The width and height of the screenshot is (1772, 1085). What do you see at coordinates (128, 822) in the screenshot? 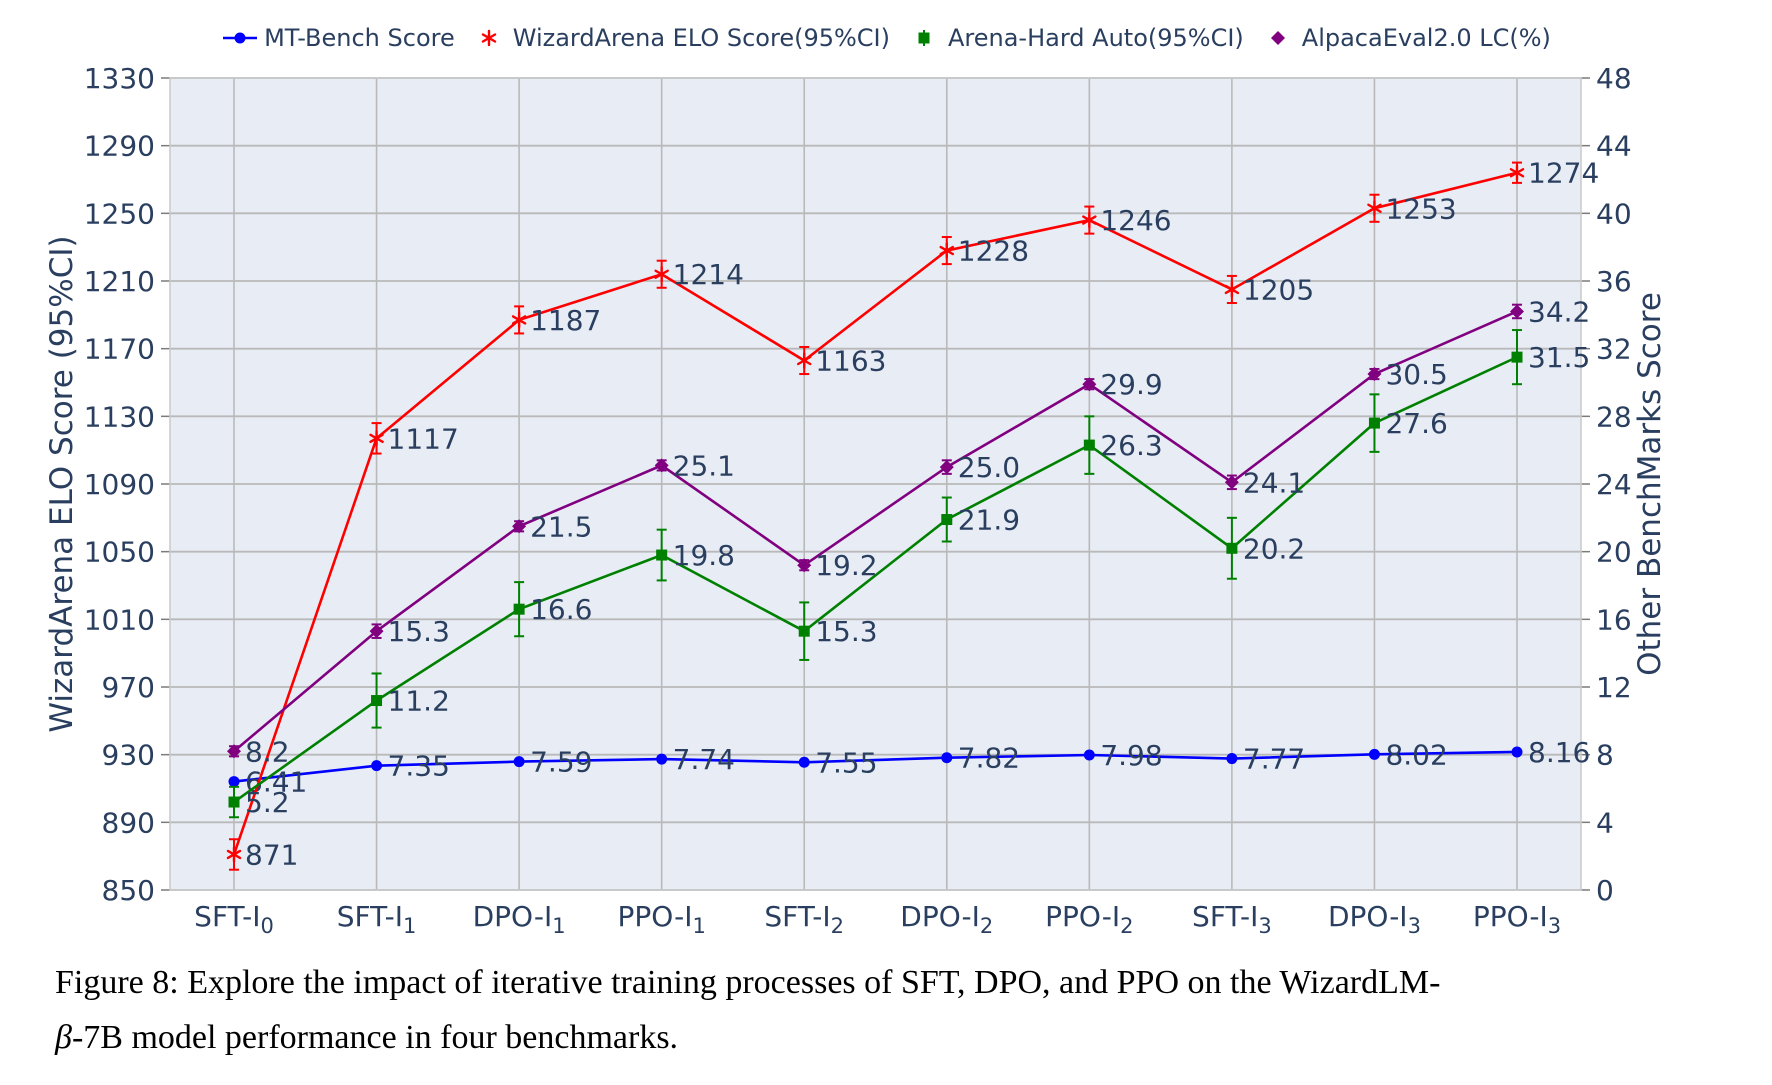
I see `left-tick-label: 890` at bounding box center [128, 822].